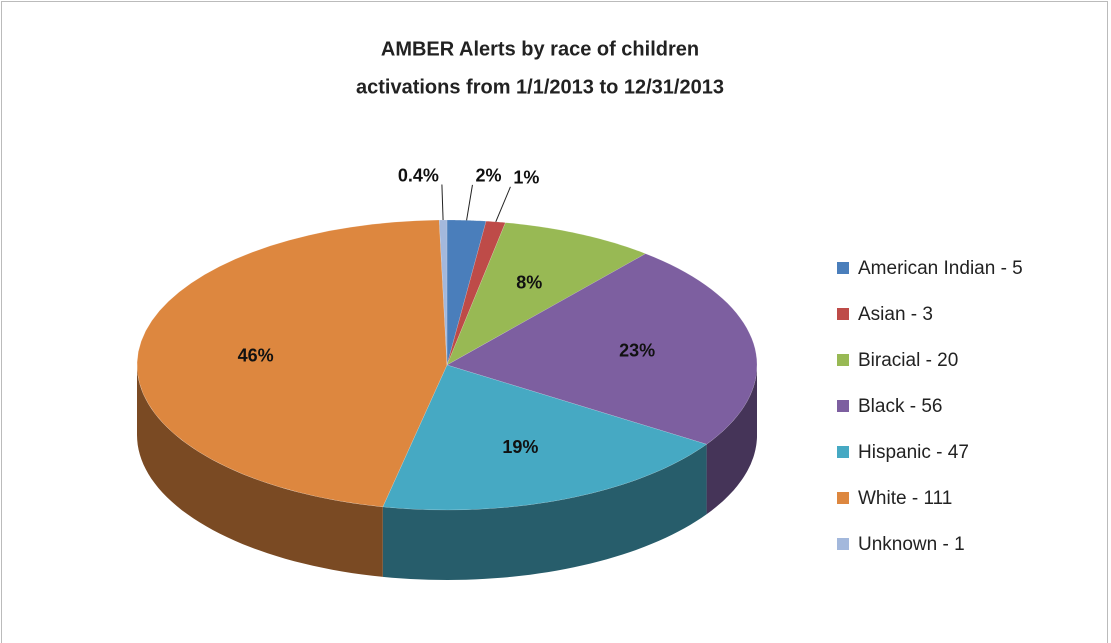 Image resolution: width=1111 pixels, height=643 pixels. What do you see at coordinates (895, 314) in the screenshot?
I see `legend-label: Asian - 3` at bounding box center [895, 314].